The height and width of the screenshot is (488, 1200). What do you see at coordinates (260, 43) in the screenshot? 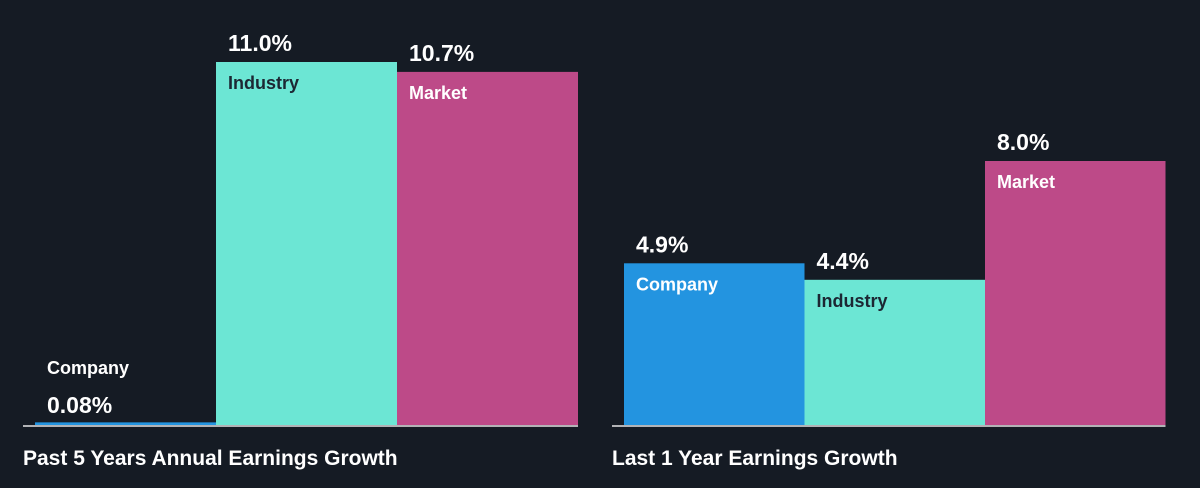
I see `value-label-industry: 11.0%` at bounding box center [260, 43].